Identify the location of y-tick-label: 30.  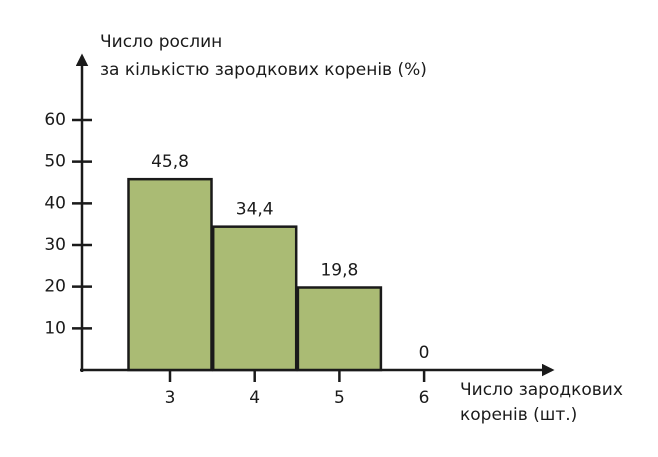
(55, 245).